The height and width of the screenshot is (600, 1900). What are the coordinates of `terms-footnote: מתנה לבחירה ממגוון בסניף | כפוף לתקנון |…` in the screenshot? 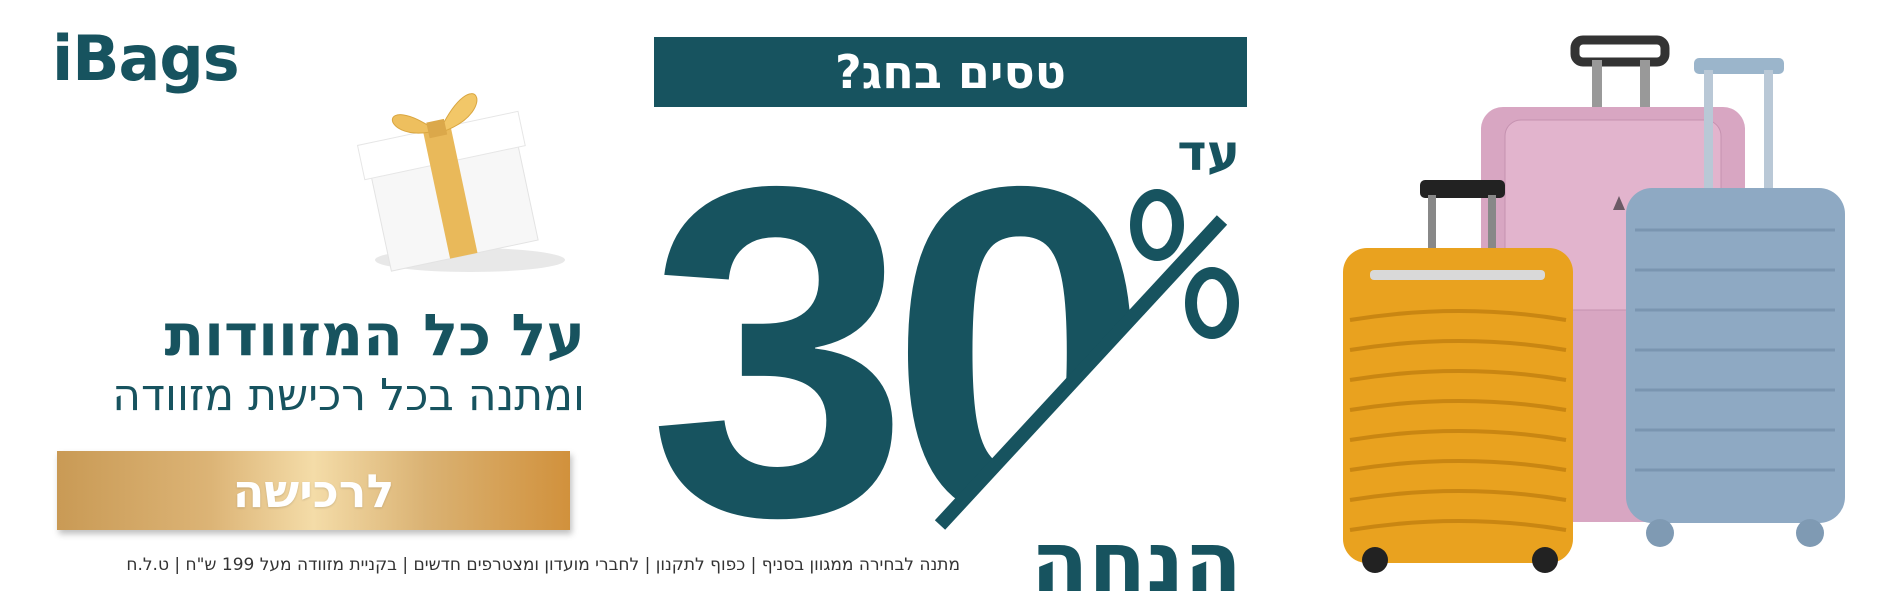 It's located at (543, 565).